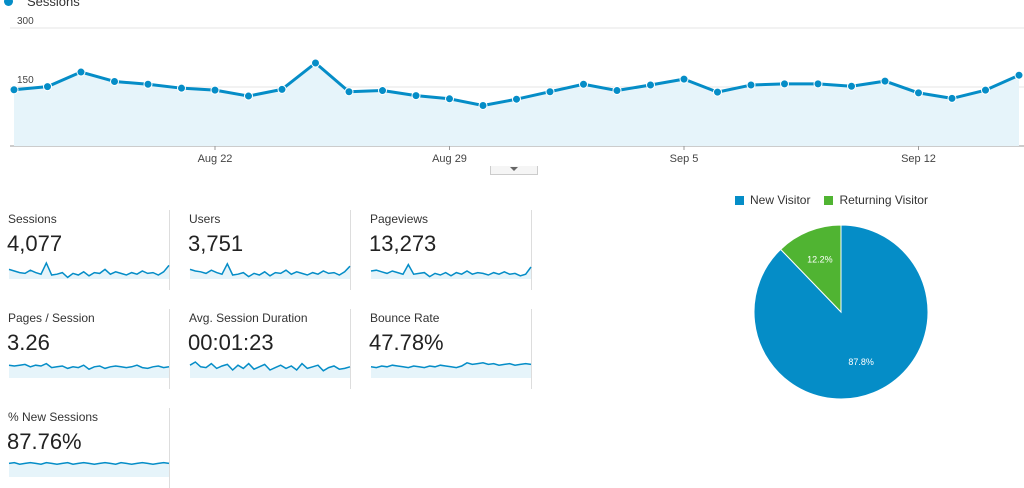 The height and width of the screenshot is (488, 1024). I want to click on pie-legend-new-visitor: New Visitor, so click(772, 200).